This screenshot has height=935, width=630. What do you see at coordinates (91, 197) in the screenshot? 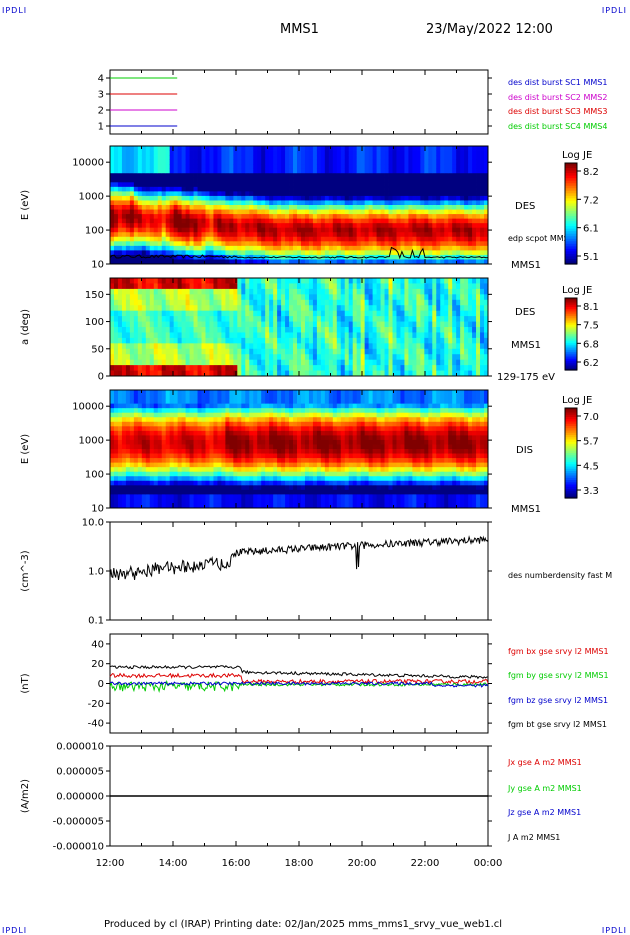
I see `des-energy-ytick-label: 1000` at bounding box center [91, 197].